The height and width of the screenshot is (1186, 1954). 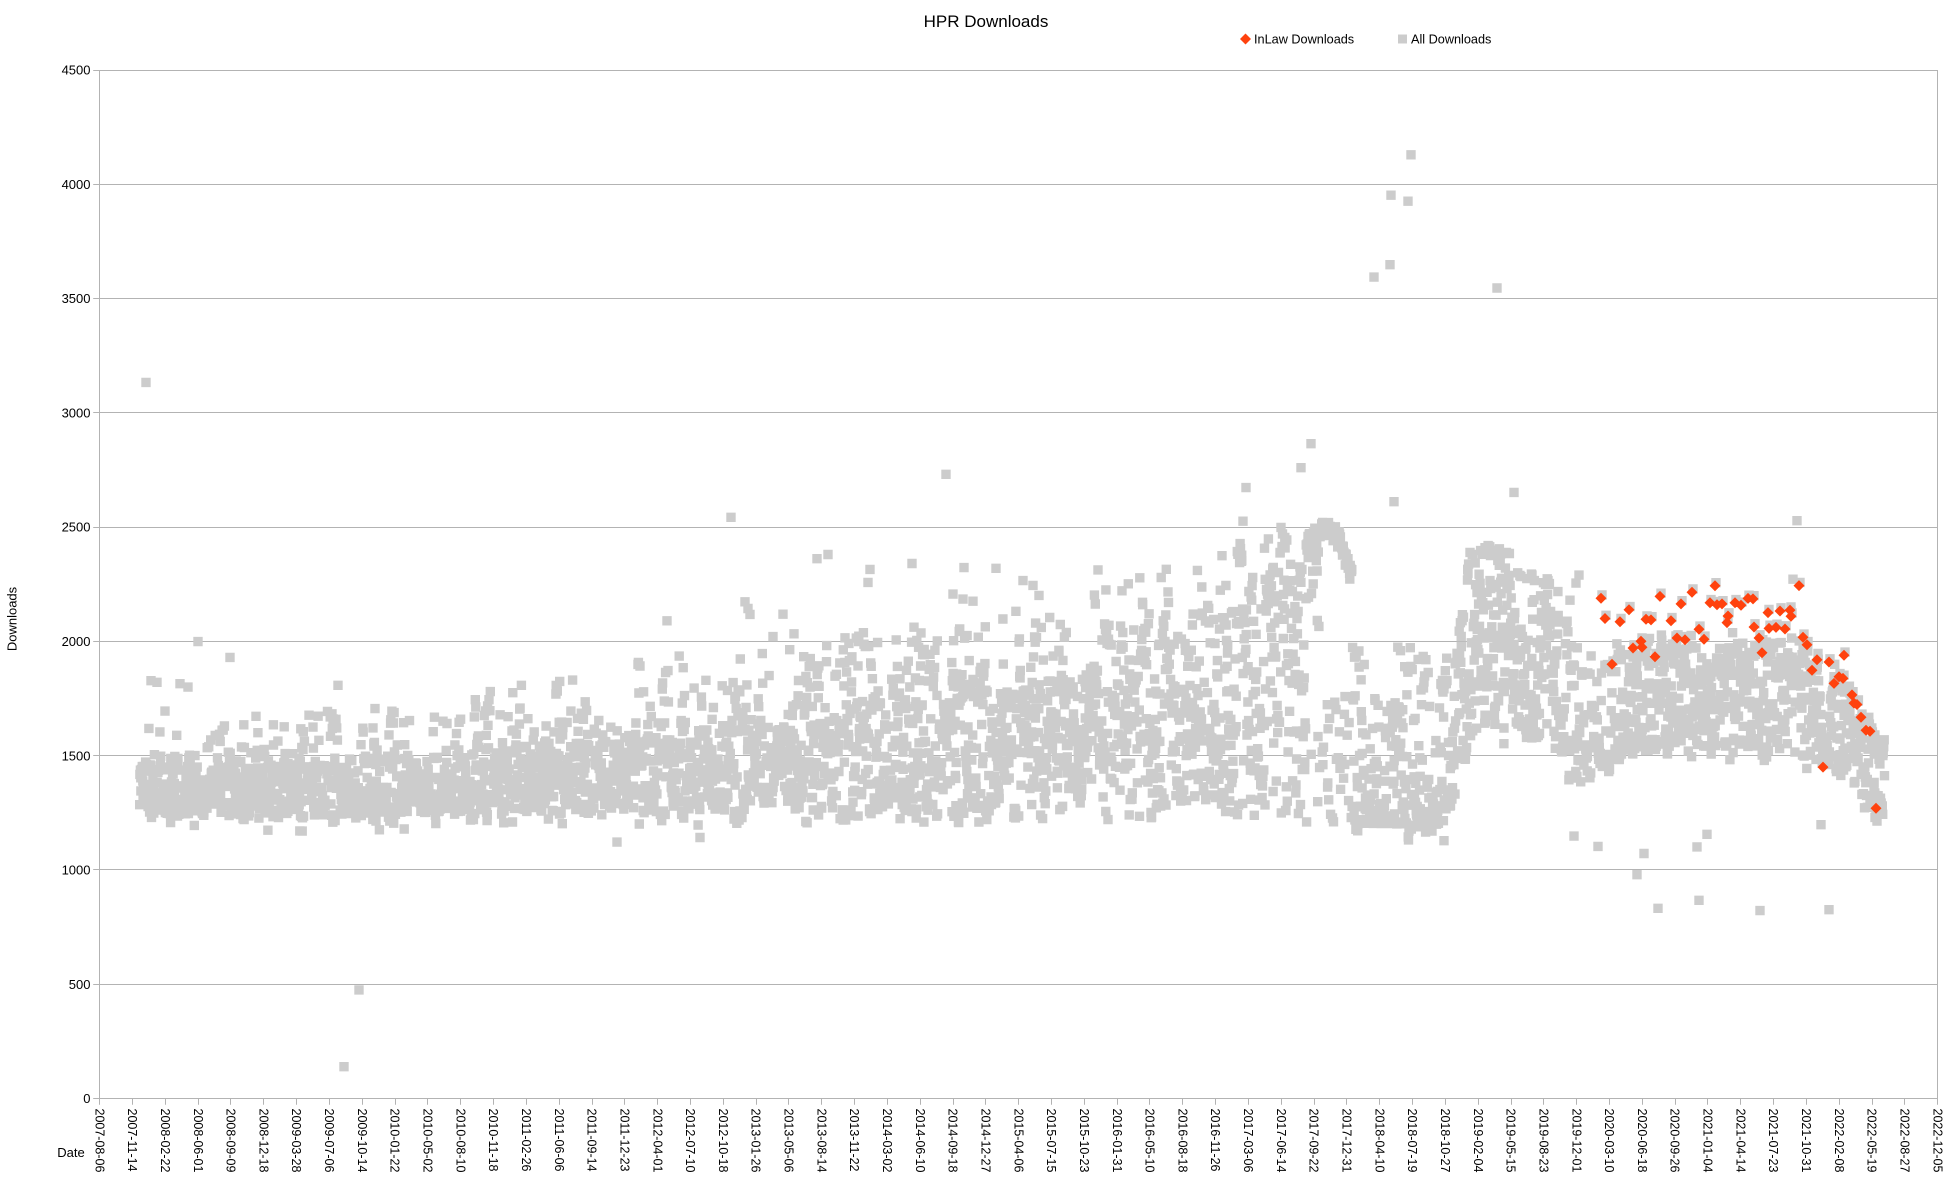 I want to click on svg-text: 3500, so click(x=76, y=298).